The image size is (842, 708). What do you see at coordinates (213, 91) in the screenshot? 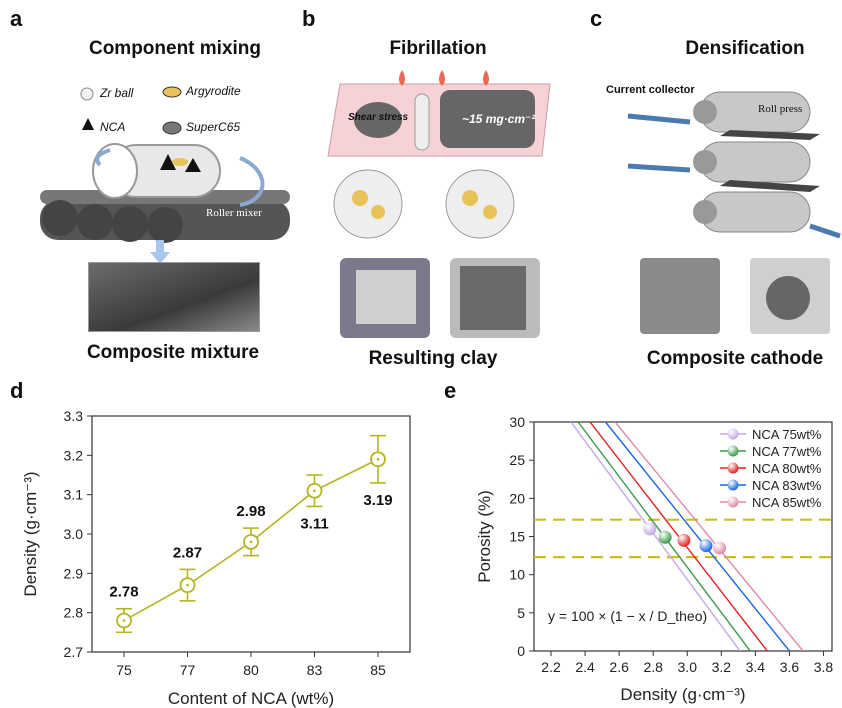
I see `legend-argyrodite: Argyrodite` at bounding box center [213, 91].